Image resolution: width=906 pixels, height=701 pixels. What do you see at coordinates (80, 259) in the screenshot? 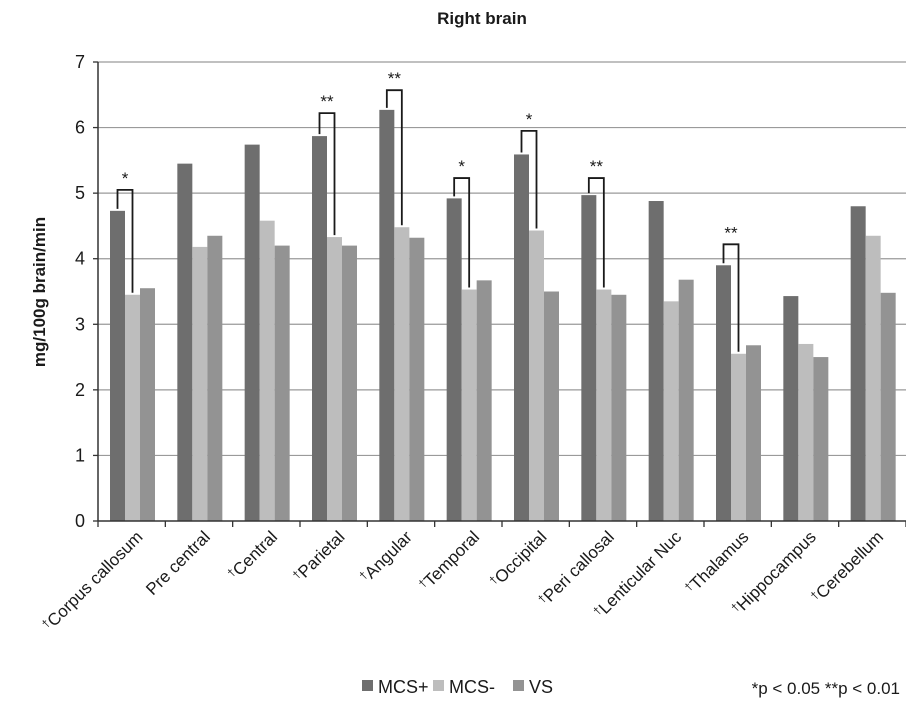
I see `y-tick-label: 4` at bounding box center [80, 259].